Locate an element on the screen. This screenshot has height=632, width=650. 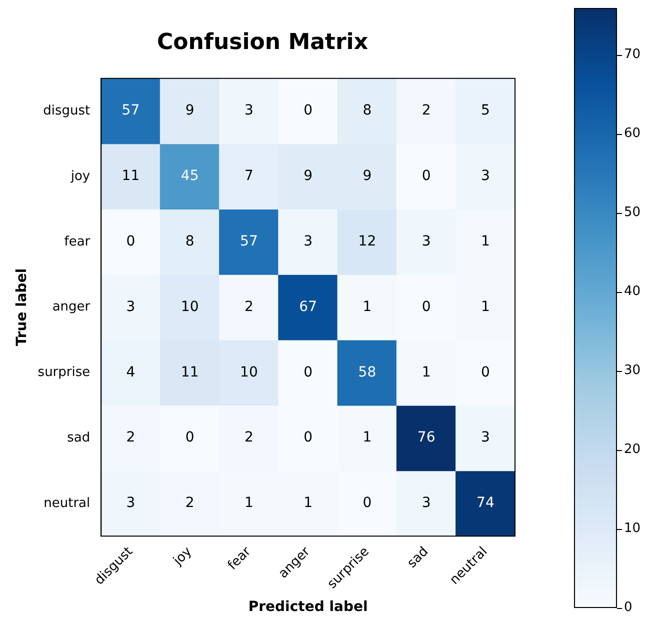
color-bar-label: 40 is located at coordinates (632, 292).